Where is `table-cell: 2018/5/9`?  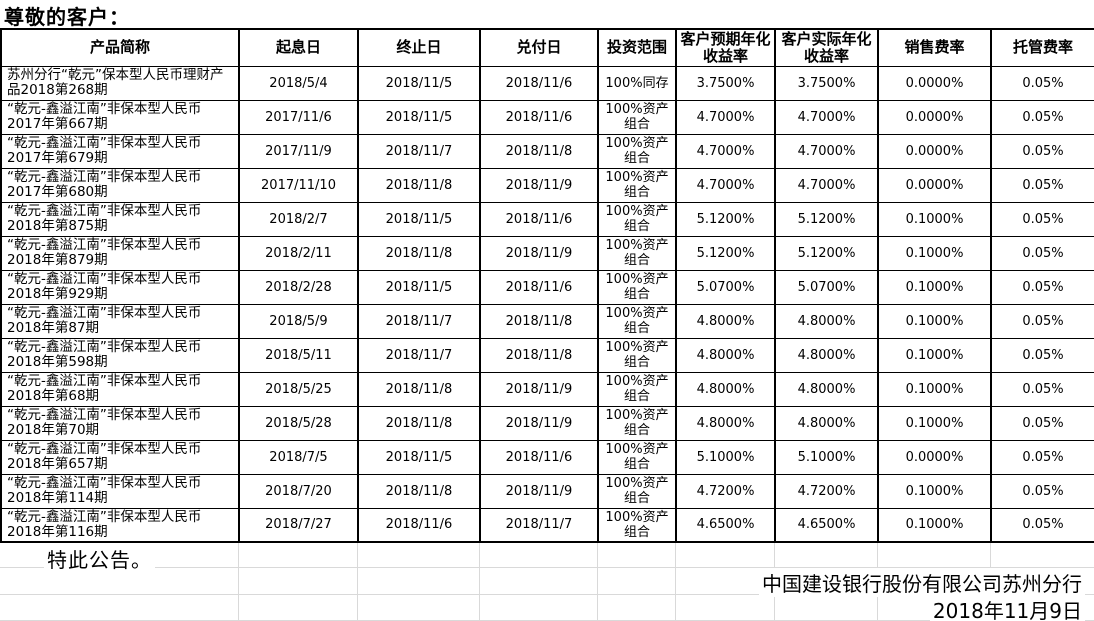 table-cell: 2018/5/9 is located at coordinates (298, 321).